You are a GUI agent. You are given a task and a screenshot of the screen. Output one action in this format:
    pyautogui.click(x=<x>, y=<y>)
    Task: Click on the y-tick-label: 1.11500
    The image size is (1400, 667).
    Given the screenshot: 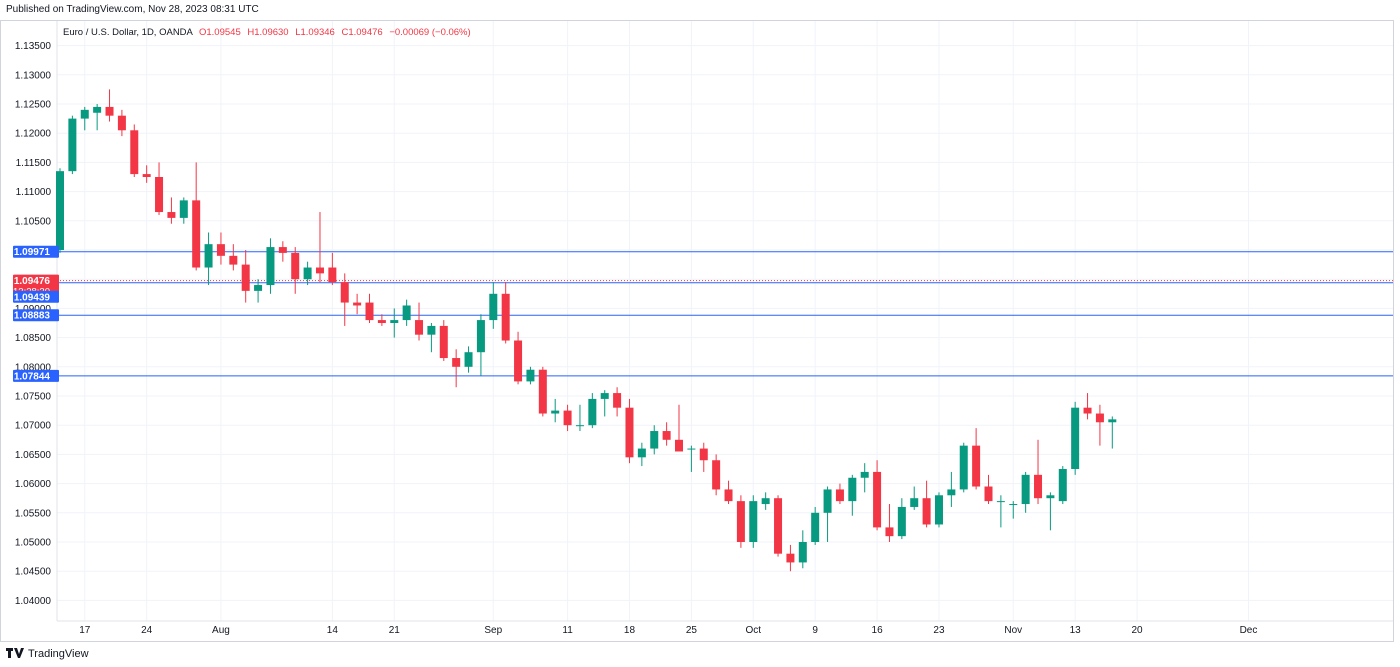 What is the action you would take?
    pyautogui.click(x=34, y=163)
    